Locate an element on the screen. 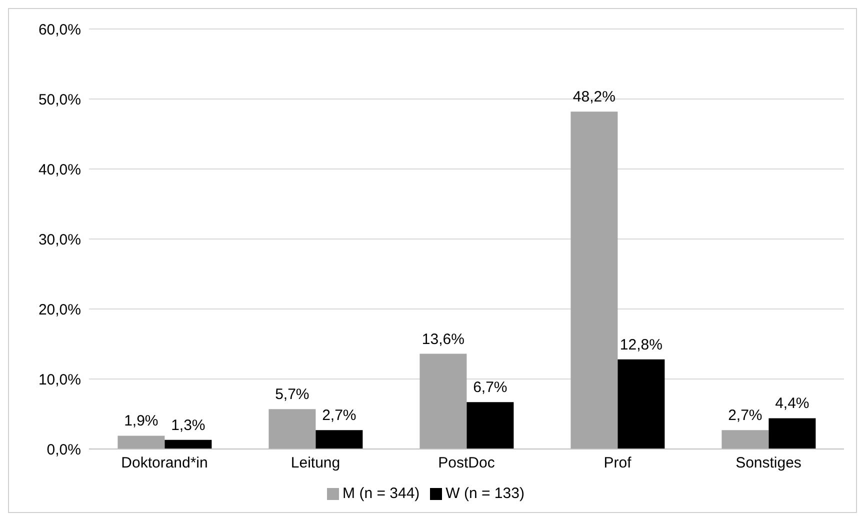 This screenshot has width=865, height=521. data-label: 1,3% is located at coordinates (188, 425).